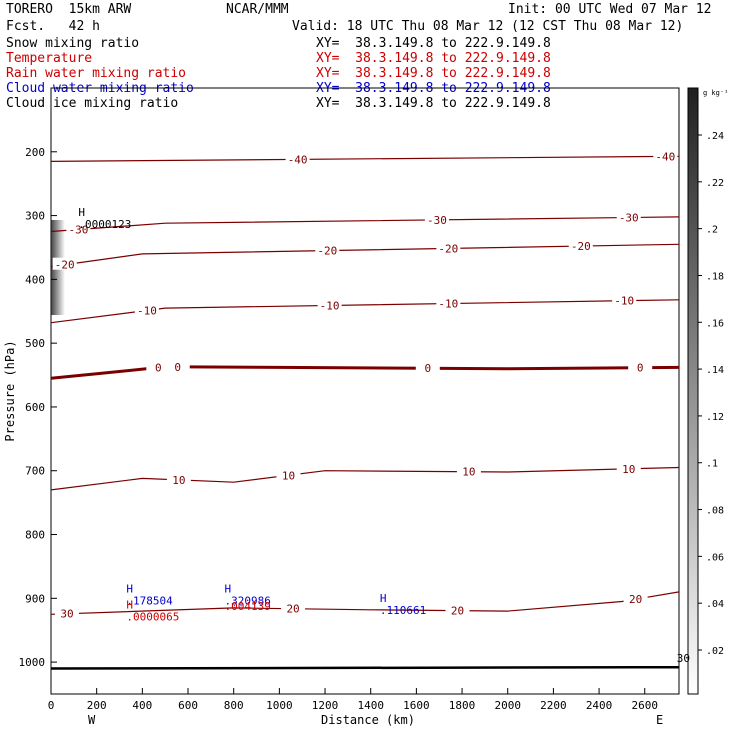 Image resolution: width=740 pixels, height=740 pixels. What do you see at coordinates (370, 705) in the screenshot?
I see `x-tick-label: 1400` at bounding box center [370, 705].